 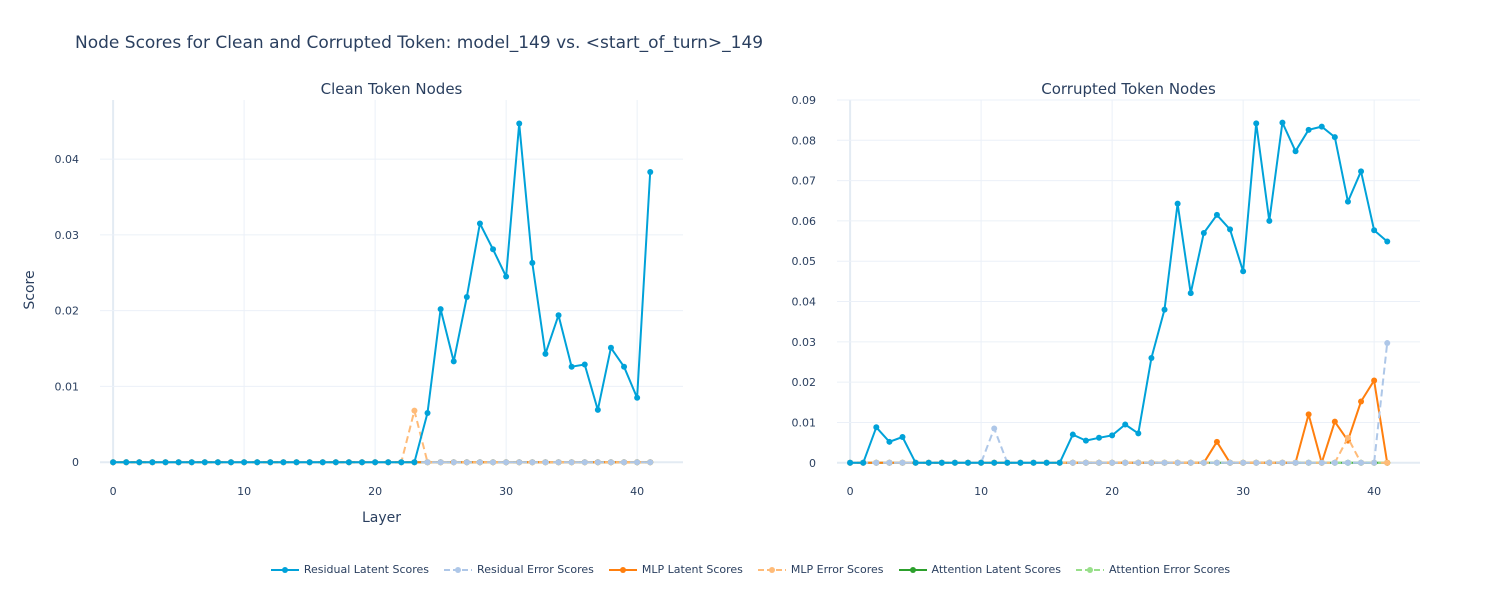 What do you see at coordinates (850, 491) in the screenshot?
I see `x-tick-label: 0` at bounding box center [850, 491].